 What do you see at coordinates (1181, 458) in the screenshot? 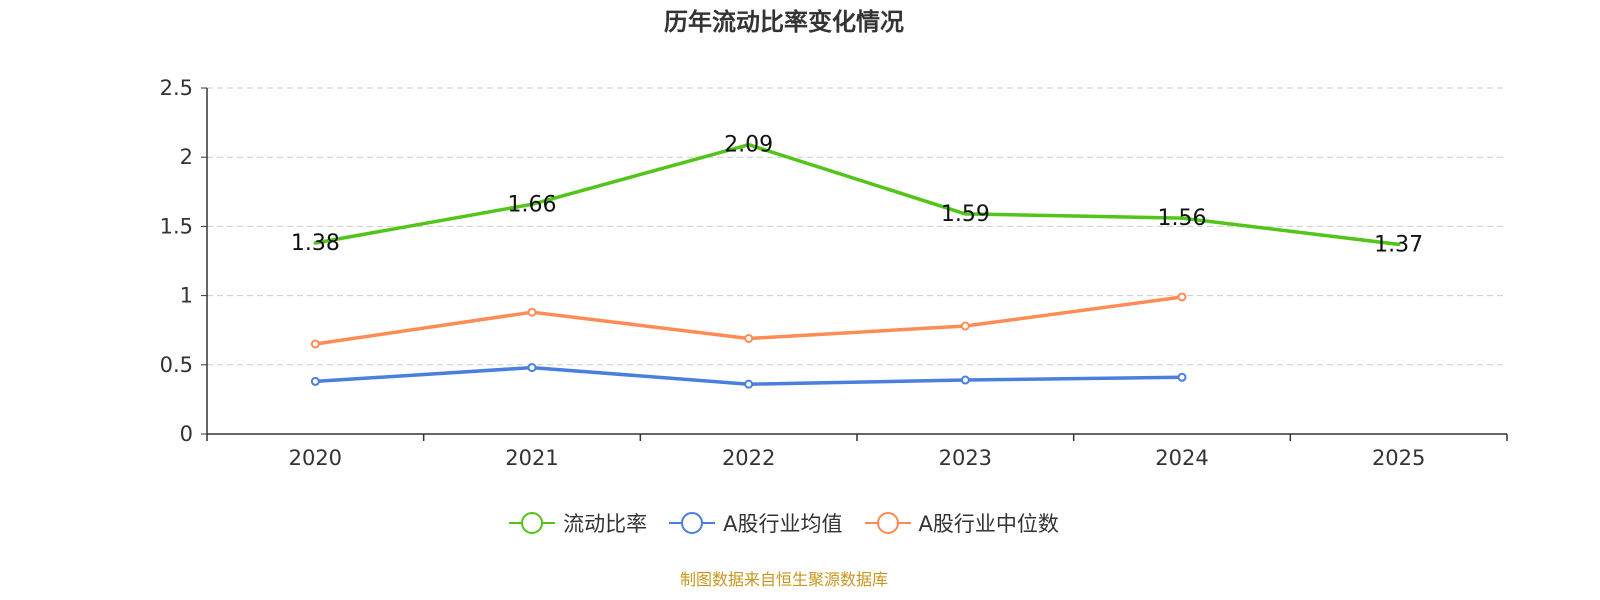
I see `x-tick-label: 2024` at bounding box center [1181, 458].